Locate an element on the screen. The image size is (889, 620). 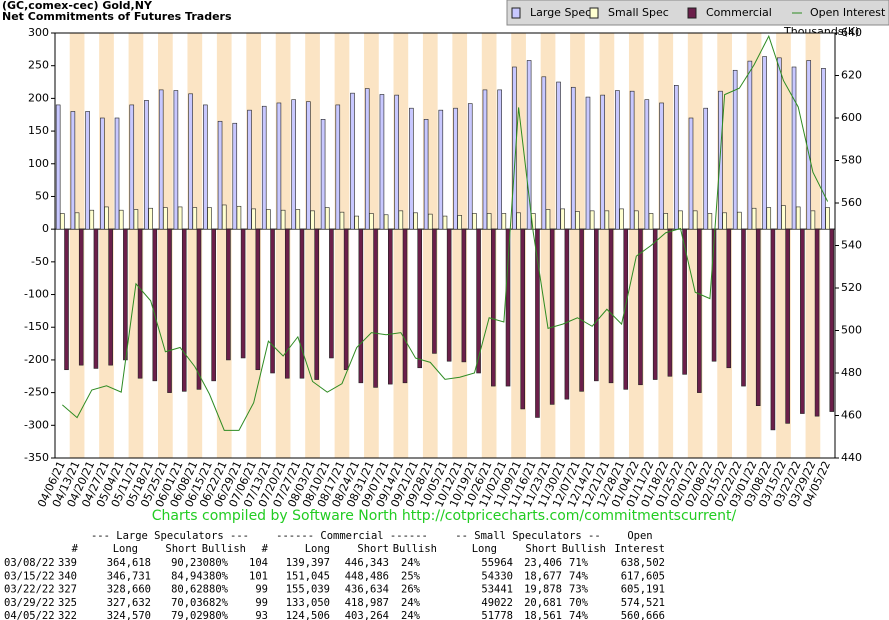
table-cell: 339 is located at coordinates (67, 563).